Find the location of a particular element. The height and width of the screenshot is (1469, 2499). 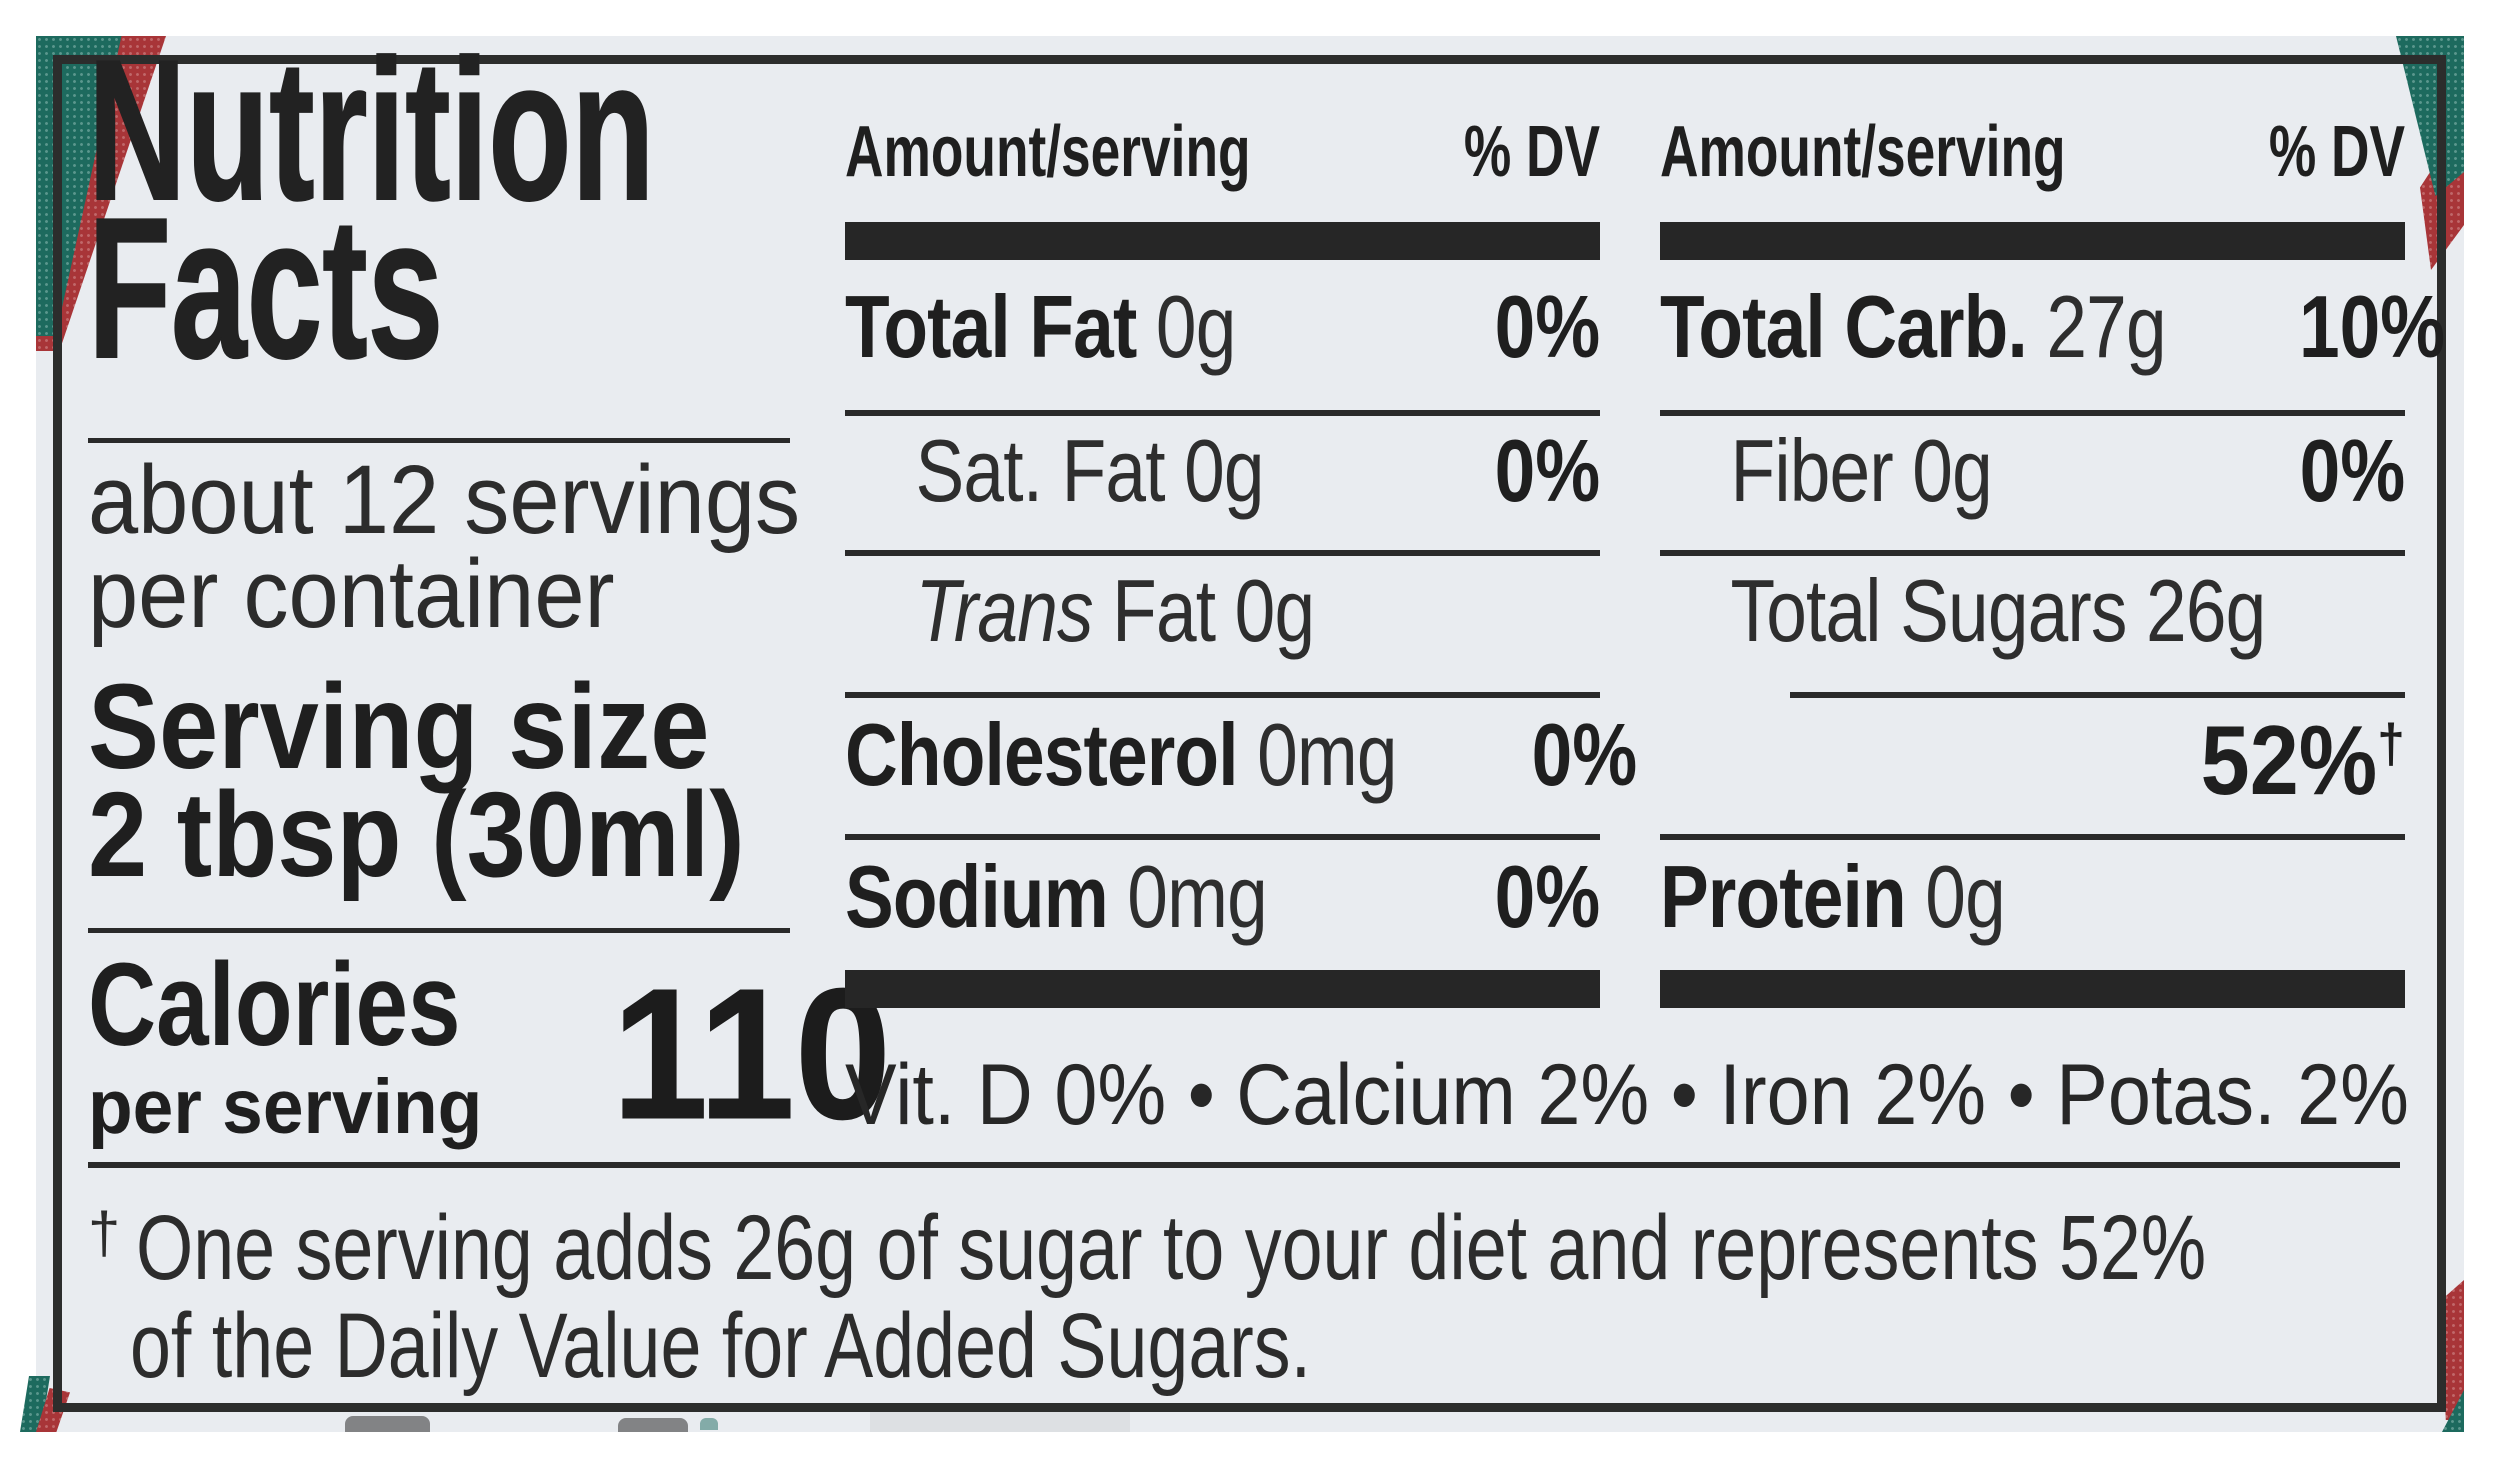

dv-value: 52%† is located at coordinates (2302, 760).